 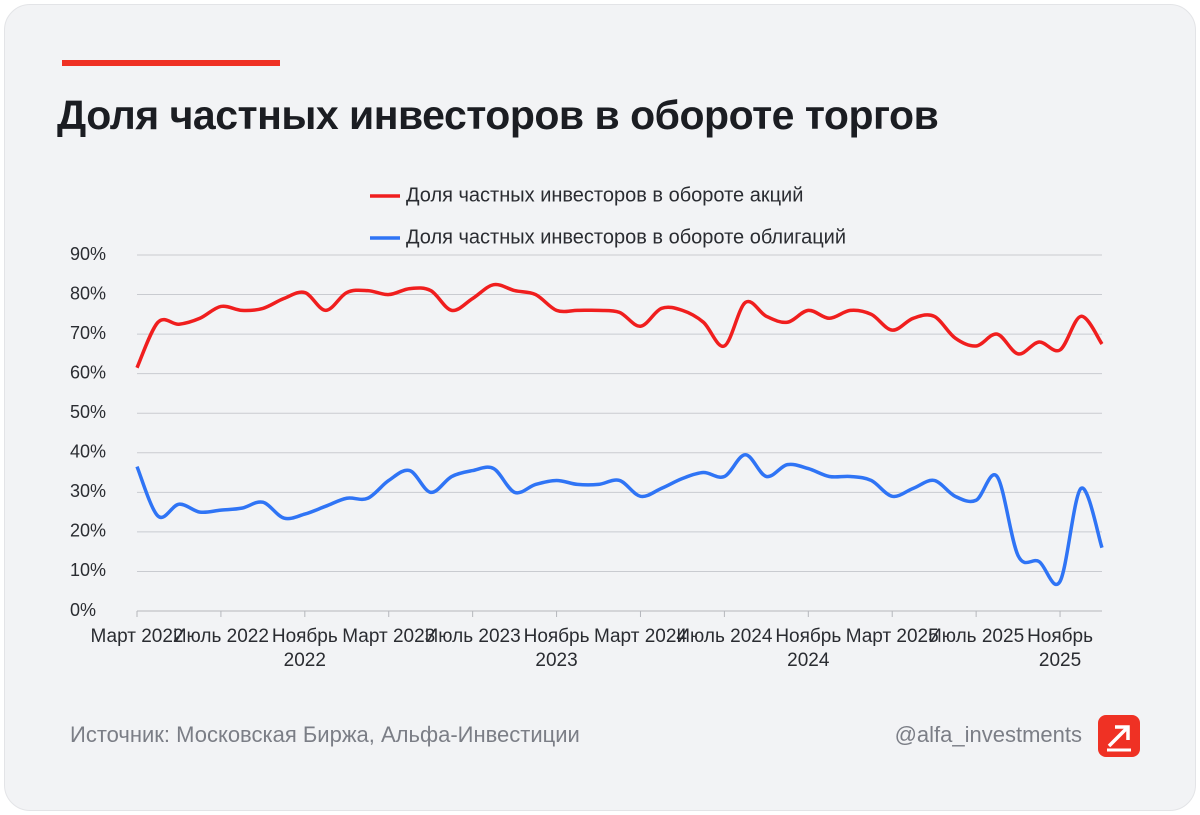 I want to click on logo, so click(x=1119, y=736).